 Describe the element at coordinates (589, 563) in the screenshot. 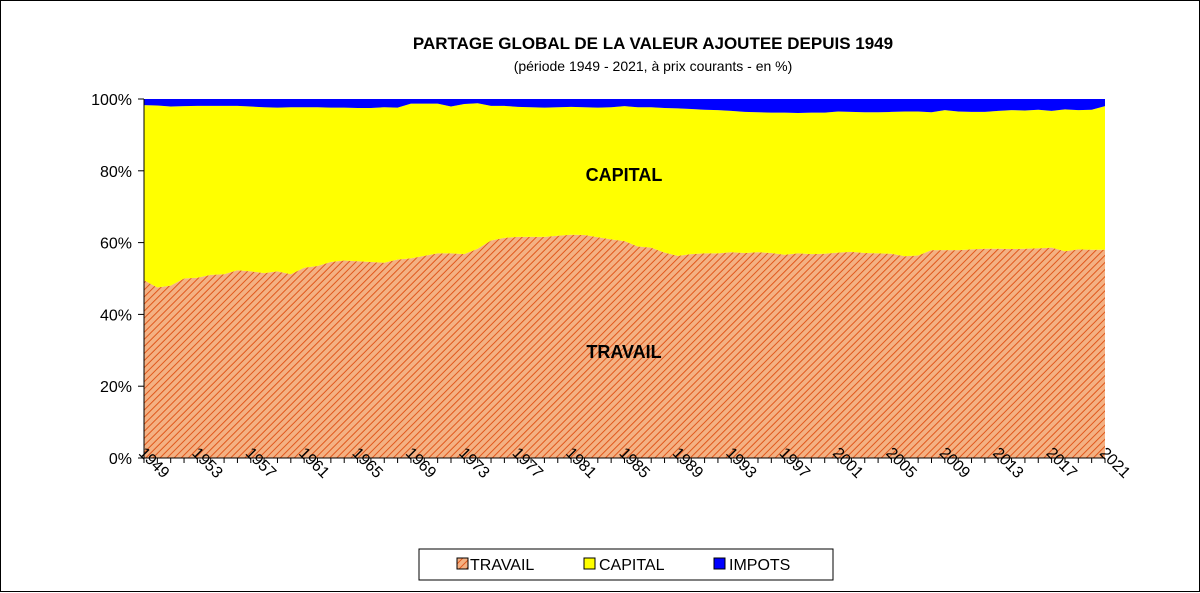

I see `legend-swatch-capital` at that location.